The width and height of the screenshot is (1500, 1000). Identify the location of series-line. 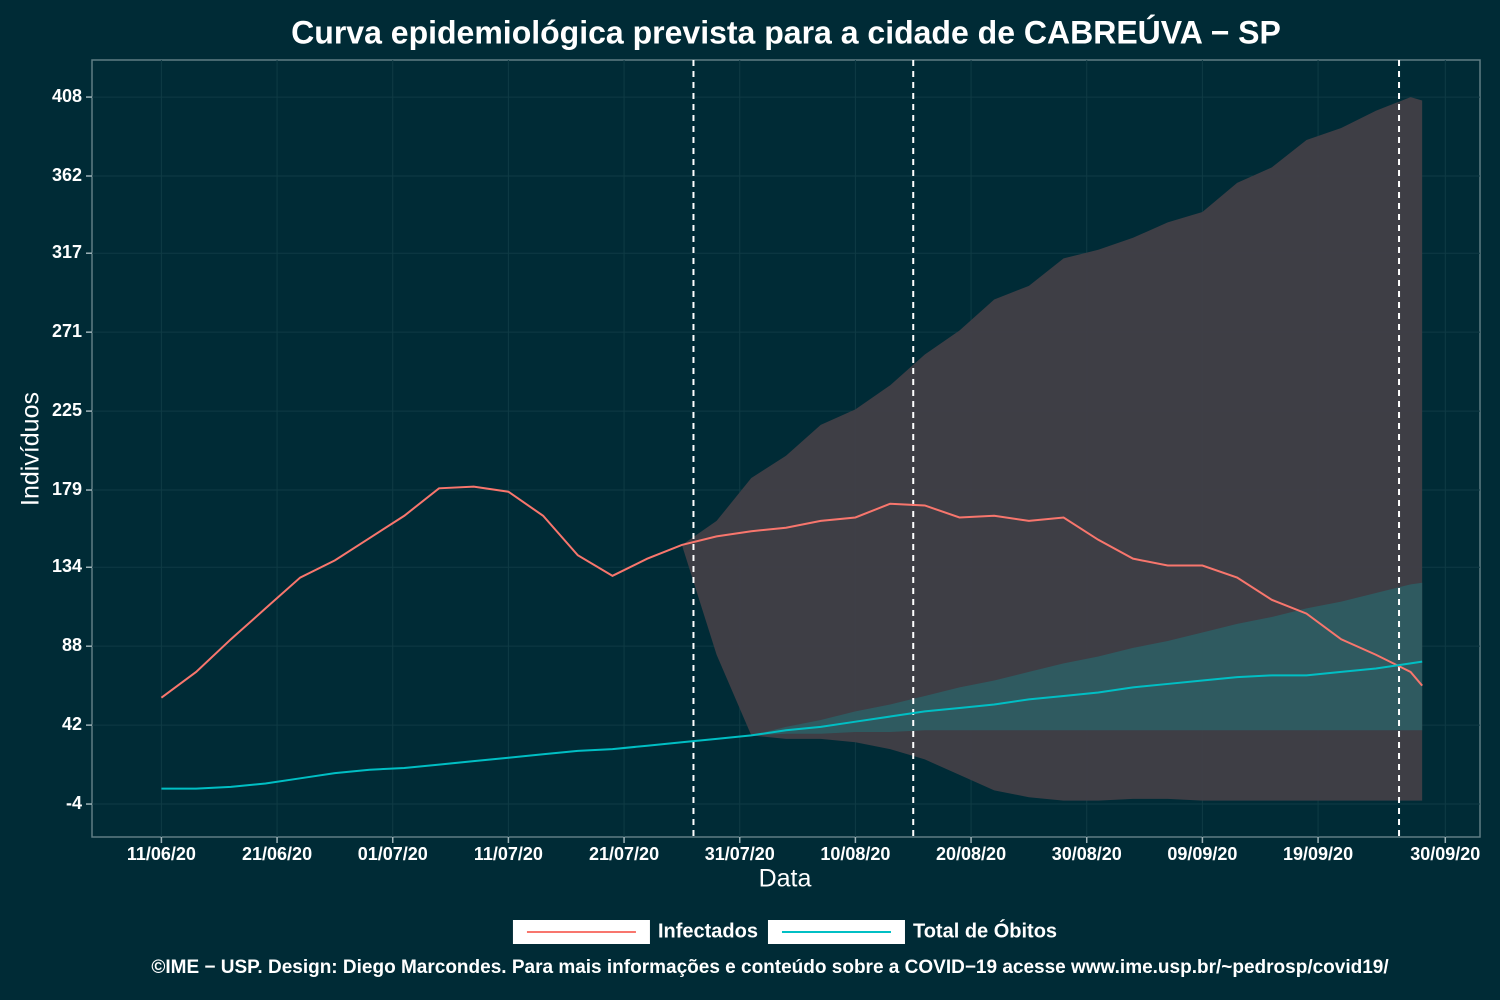
(792, 725).